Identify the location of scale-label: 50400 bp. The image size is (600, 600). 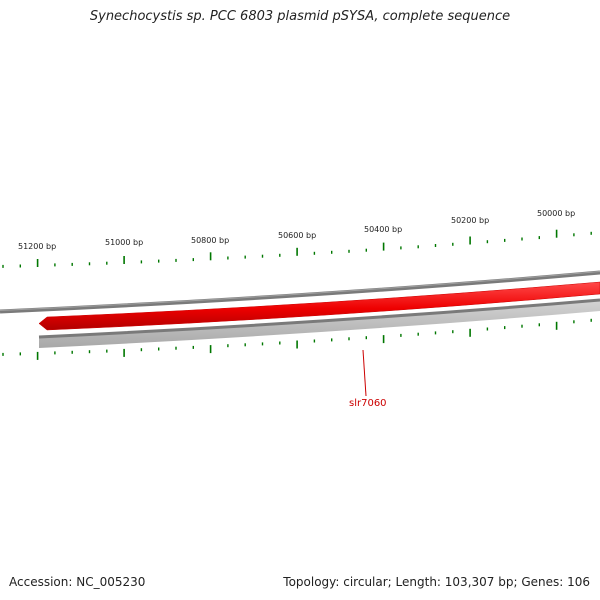
(383, 229).